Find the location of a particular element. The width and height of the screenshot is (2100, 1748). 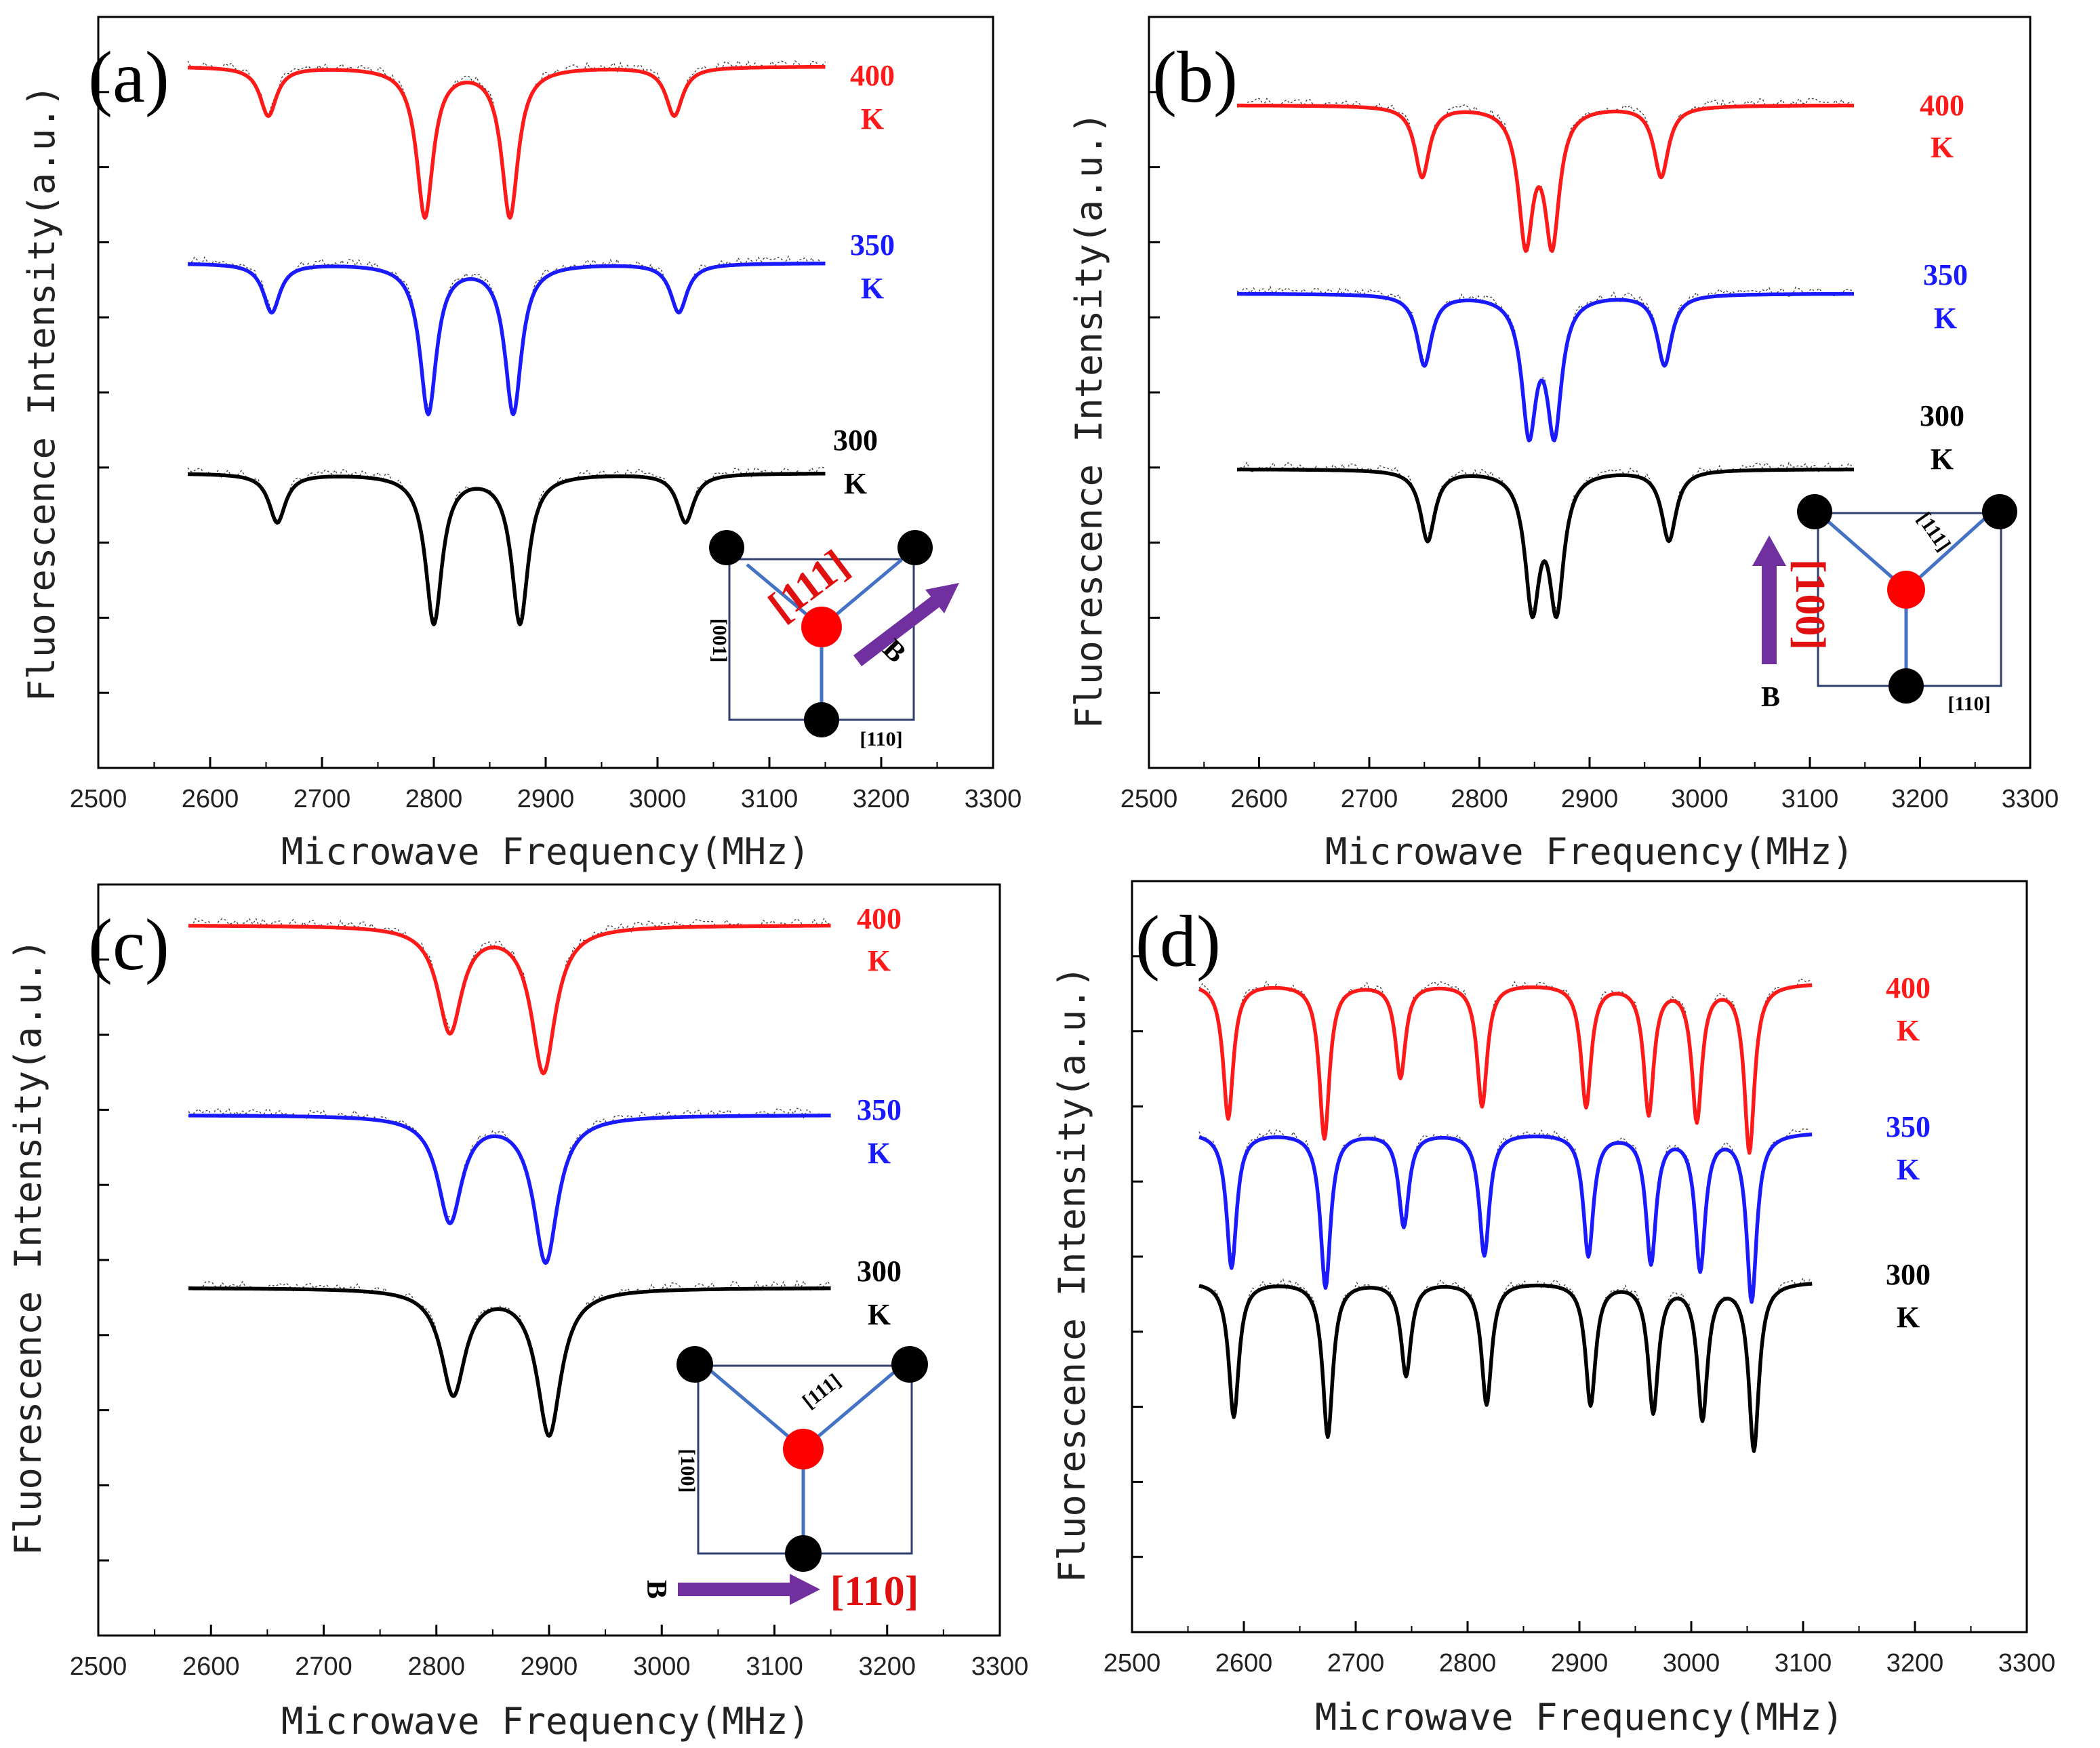

panel-letter: (a) is located at coordinates (128, 77).